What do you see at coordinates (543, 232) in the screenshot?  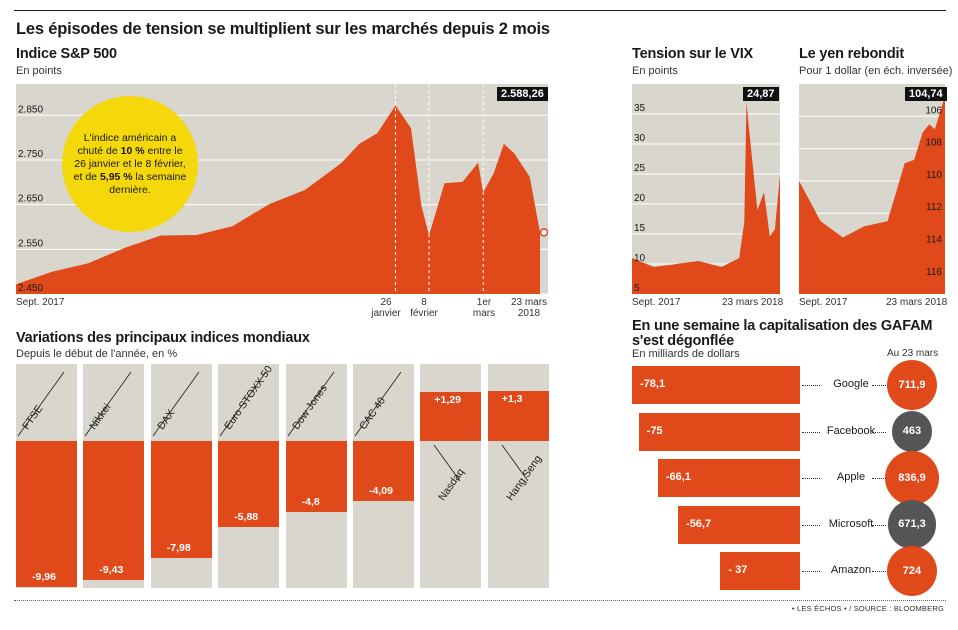 I see `sp500-last-point` at bounding box center [543, 232].